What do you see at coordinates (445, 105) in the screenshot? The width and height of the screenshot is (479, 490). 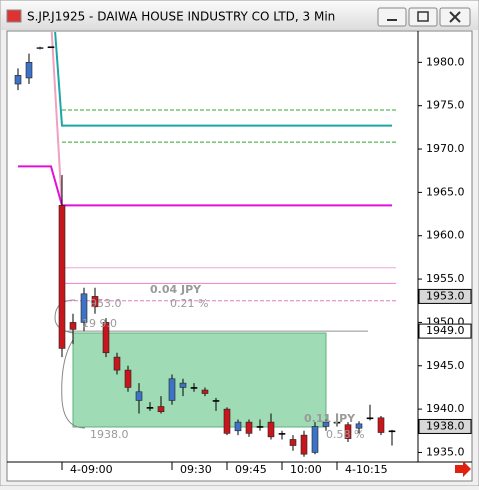 I see `y-tick-label: 1975.0` at bounding box center [445, 105].